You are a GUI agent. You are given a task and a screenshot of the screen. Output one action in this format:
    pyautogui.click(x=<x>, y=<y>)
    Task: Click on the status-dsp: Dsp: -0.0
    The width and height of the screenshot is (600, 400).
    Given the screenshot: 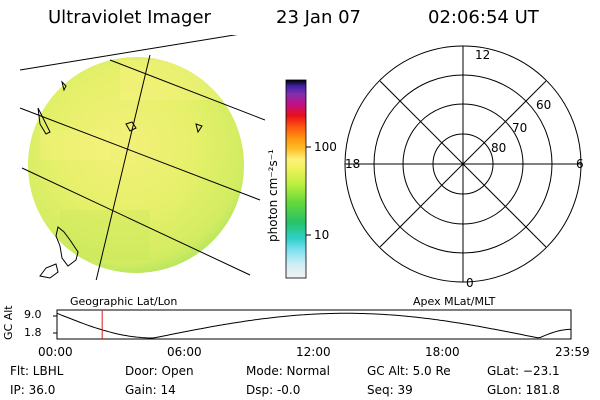 What is the action you would take?
    pyautogui.click(x=273, y=390)
    